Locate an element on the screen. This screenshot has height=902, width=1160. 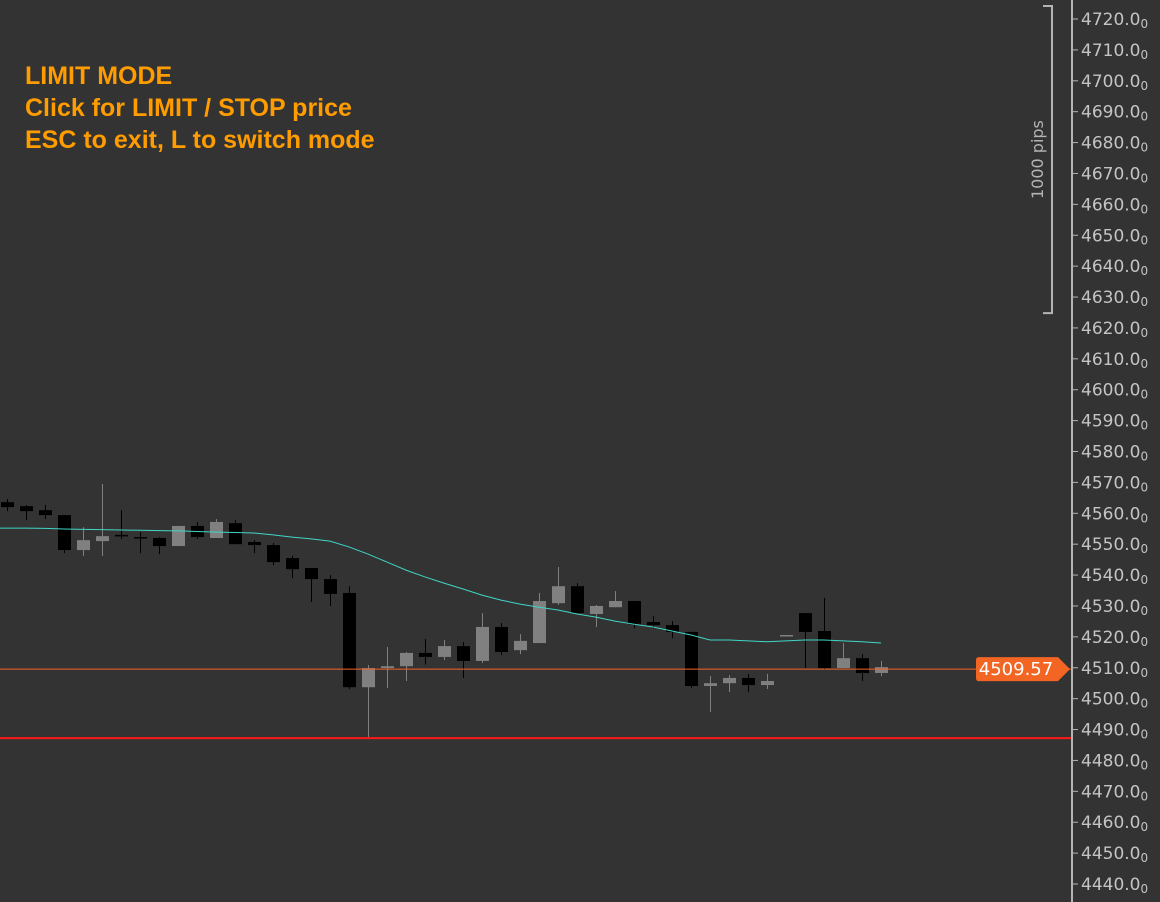
axis-tick-label: 4560.00 is located at coordinates (1114, 514).